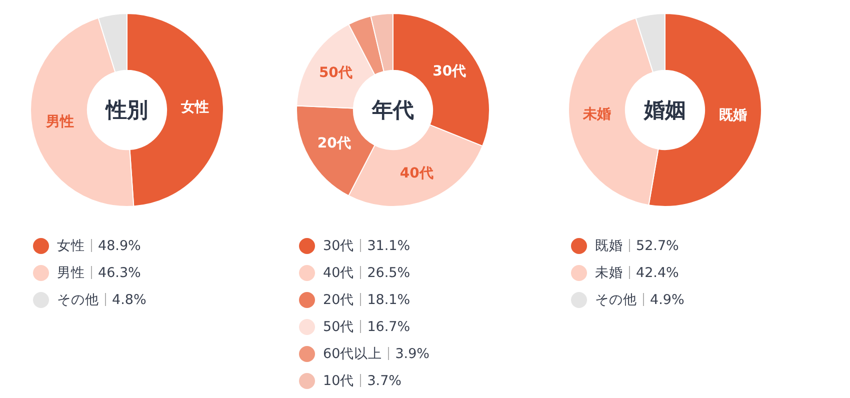 The height and width of the screenshot is (398, 850). What do you see at coordinates (657, 272) in the screenshot?
I see `data-label: 42.4%` at bounding box center [657, 272].